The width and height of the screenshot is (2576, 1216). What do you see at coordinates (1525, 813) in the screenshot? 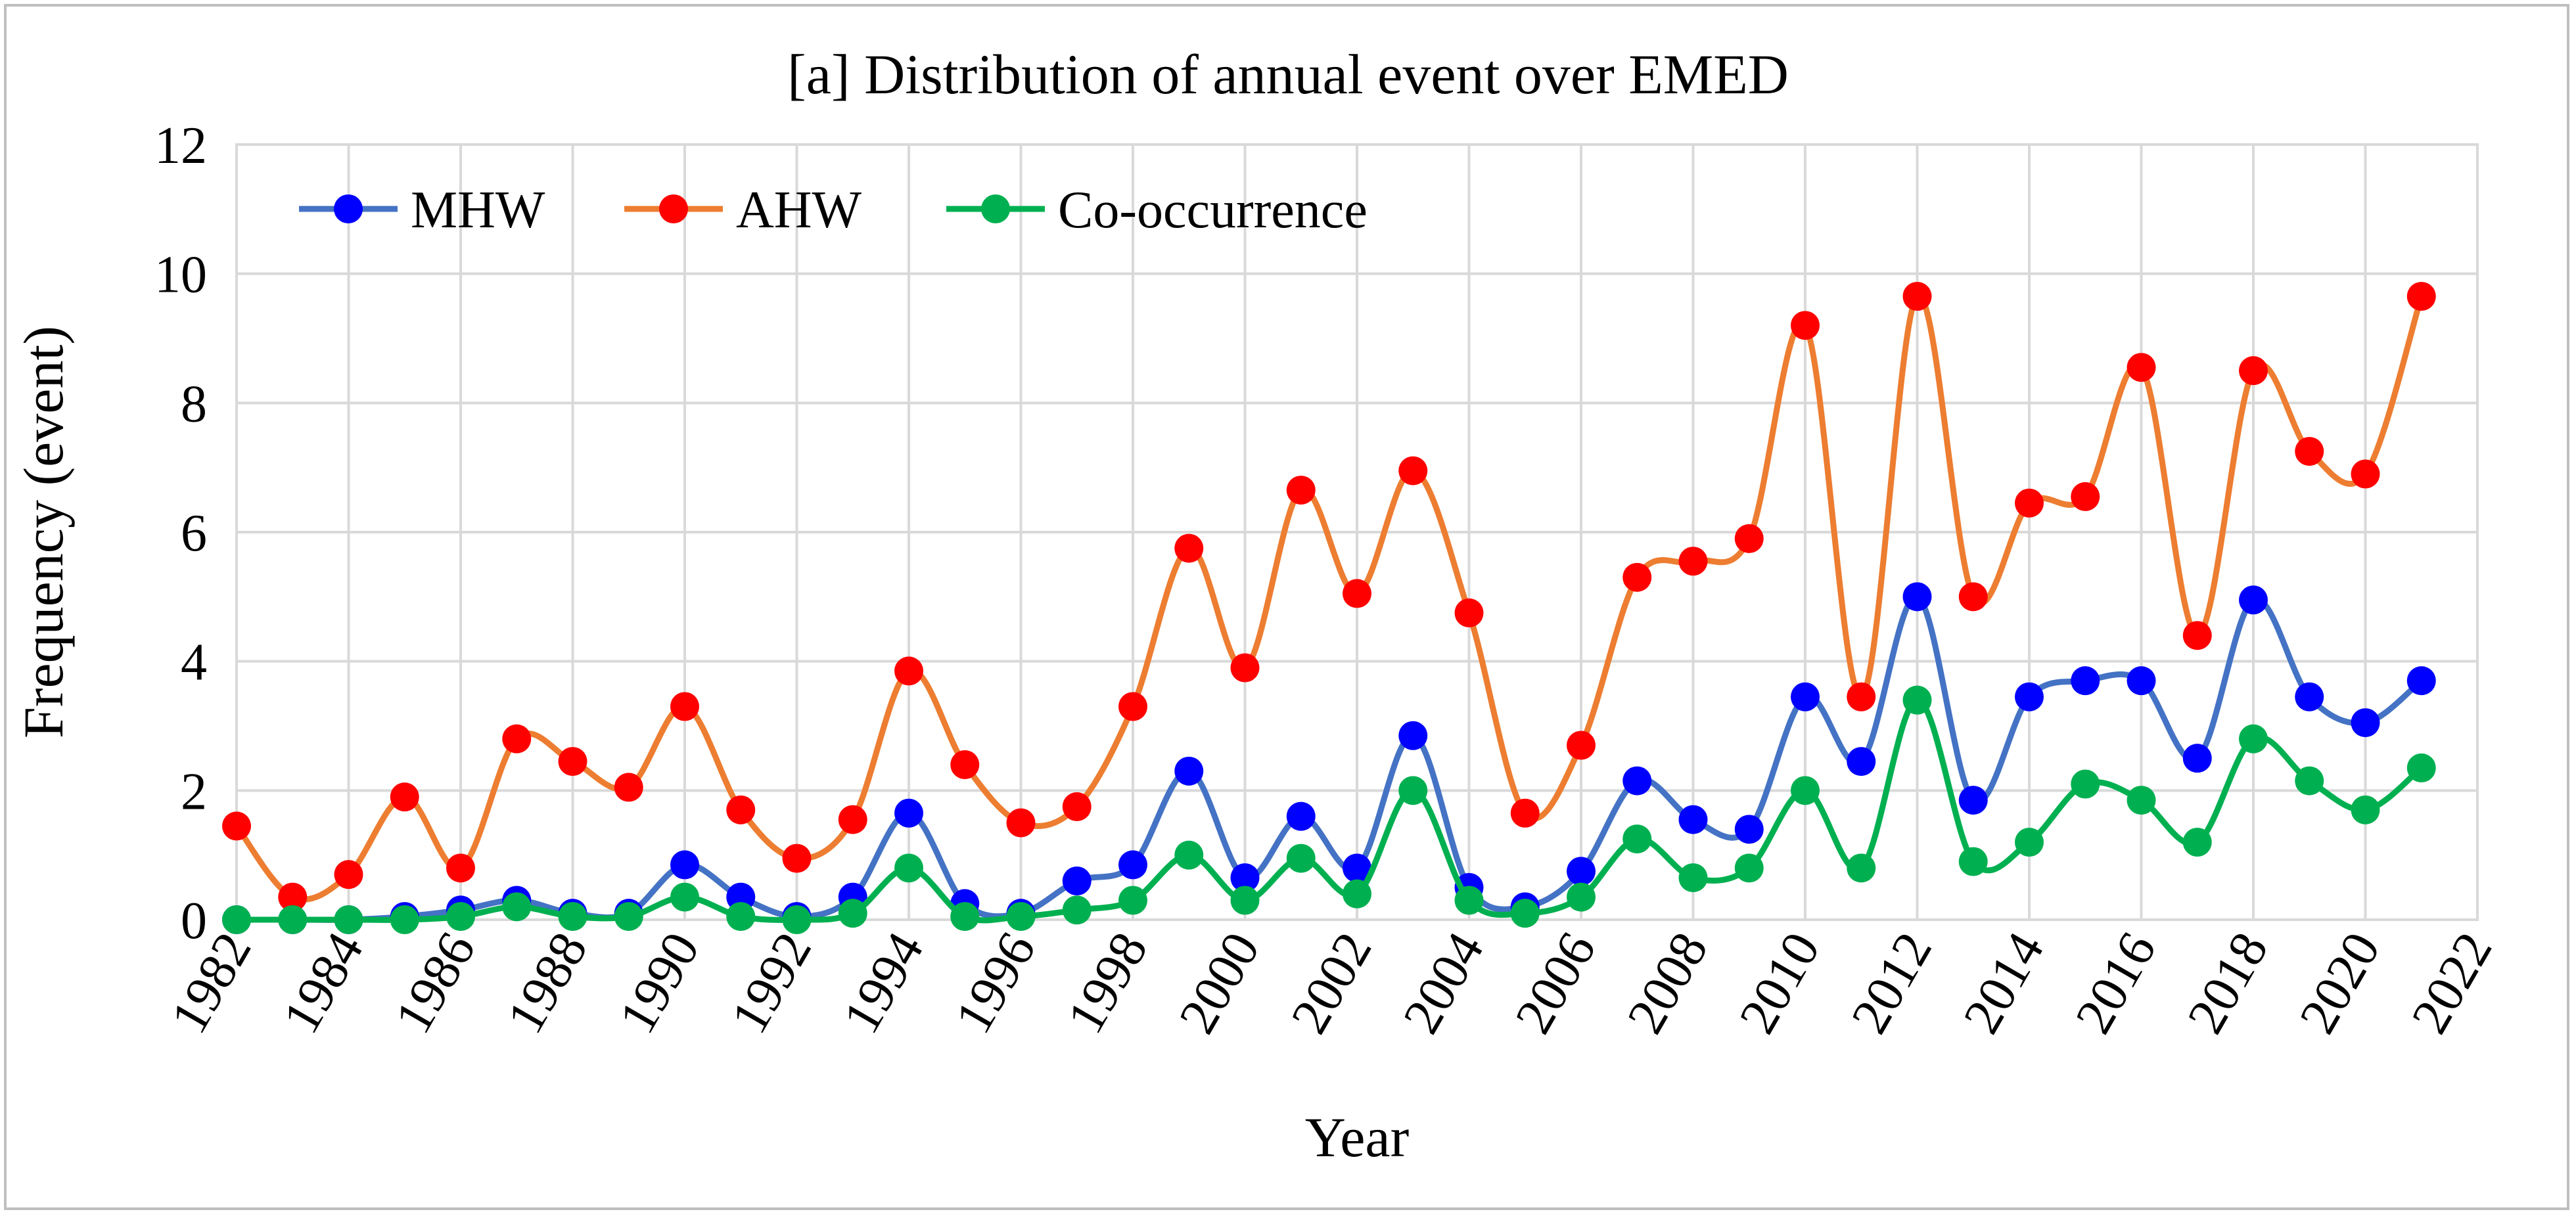
I see `data-point-ahw-2005` at bounding box center [1525, 813].